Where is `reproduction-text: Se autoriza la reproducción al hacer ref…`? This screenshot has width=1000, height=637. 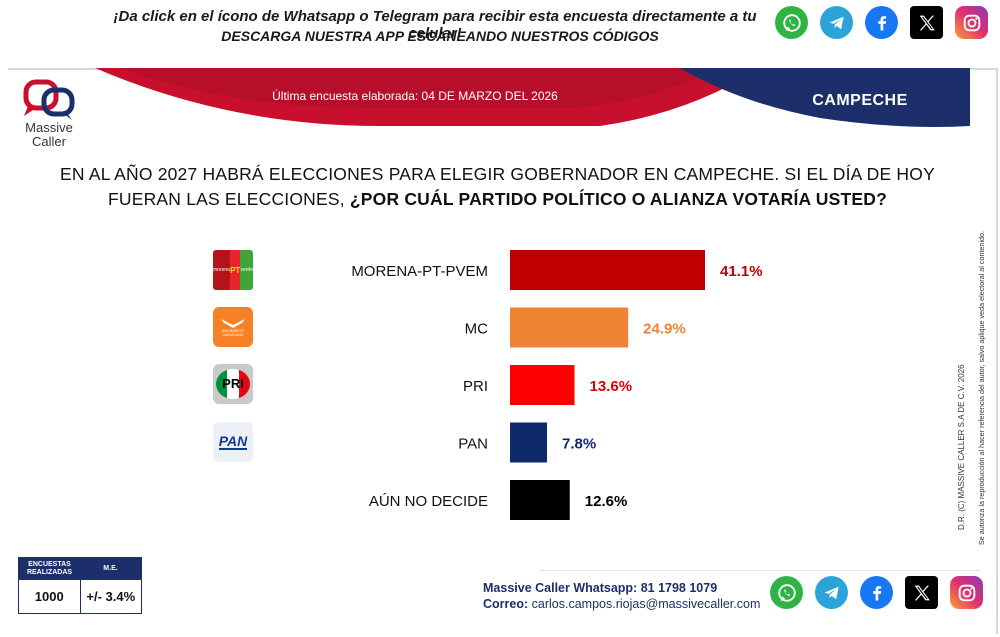 reproduction-text: Se autoriza la reproducción al hacer ref… is located at coordinates (981, 387).